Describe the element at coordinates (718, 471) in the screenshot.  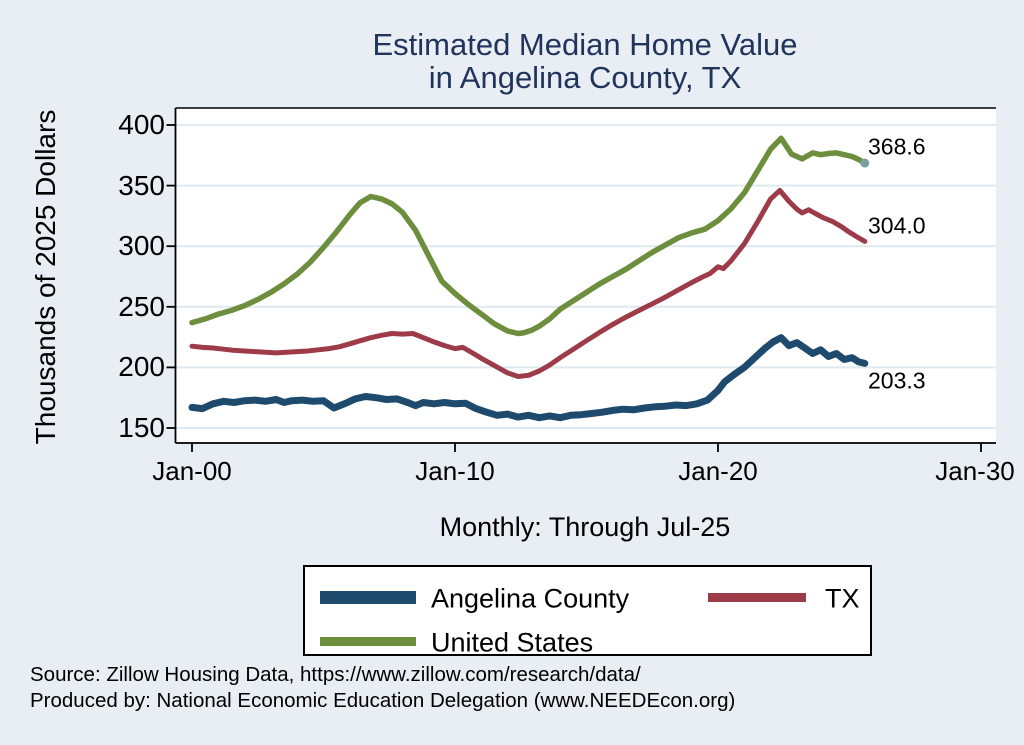
I see `x-tick-label: Jan-20` at that location.